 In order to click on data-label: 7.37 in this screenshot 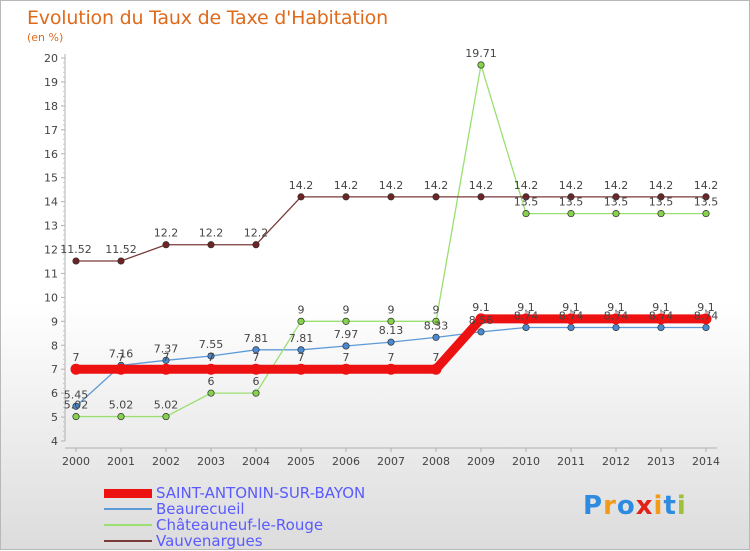, I will do `click(166, 348)`.